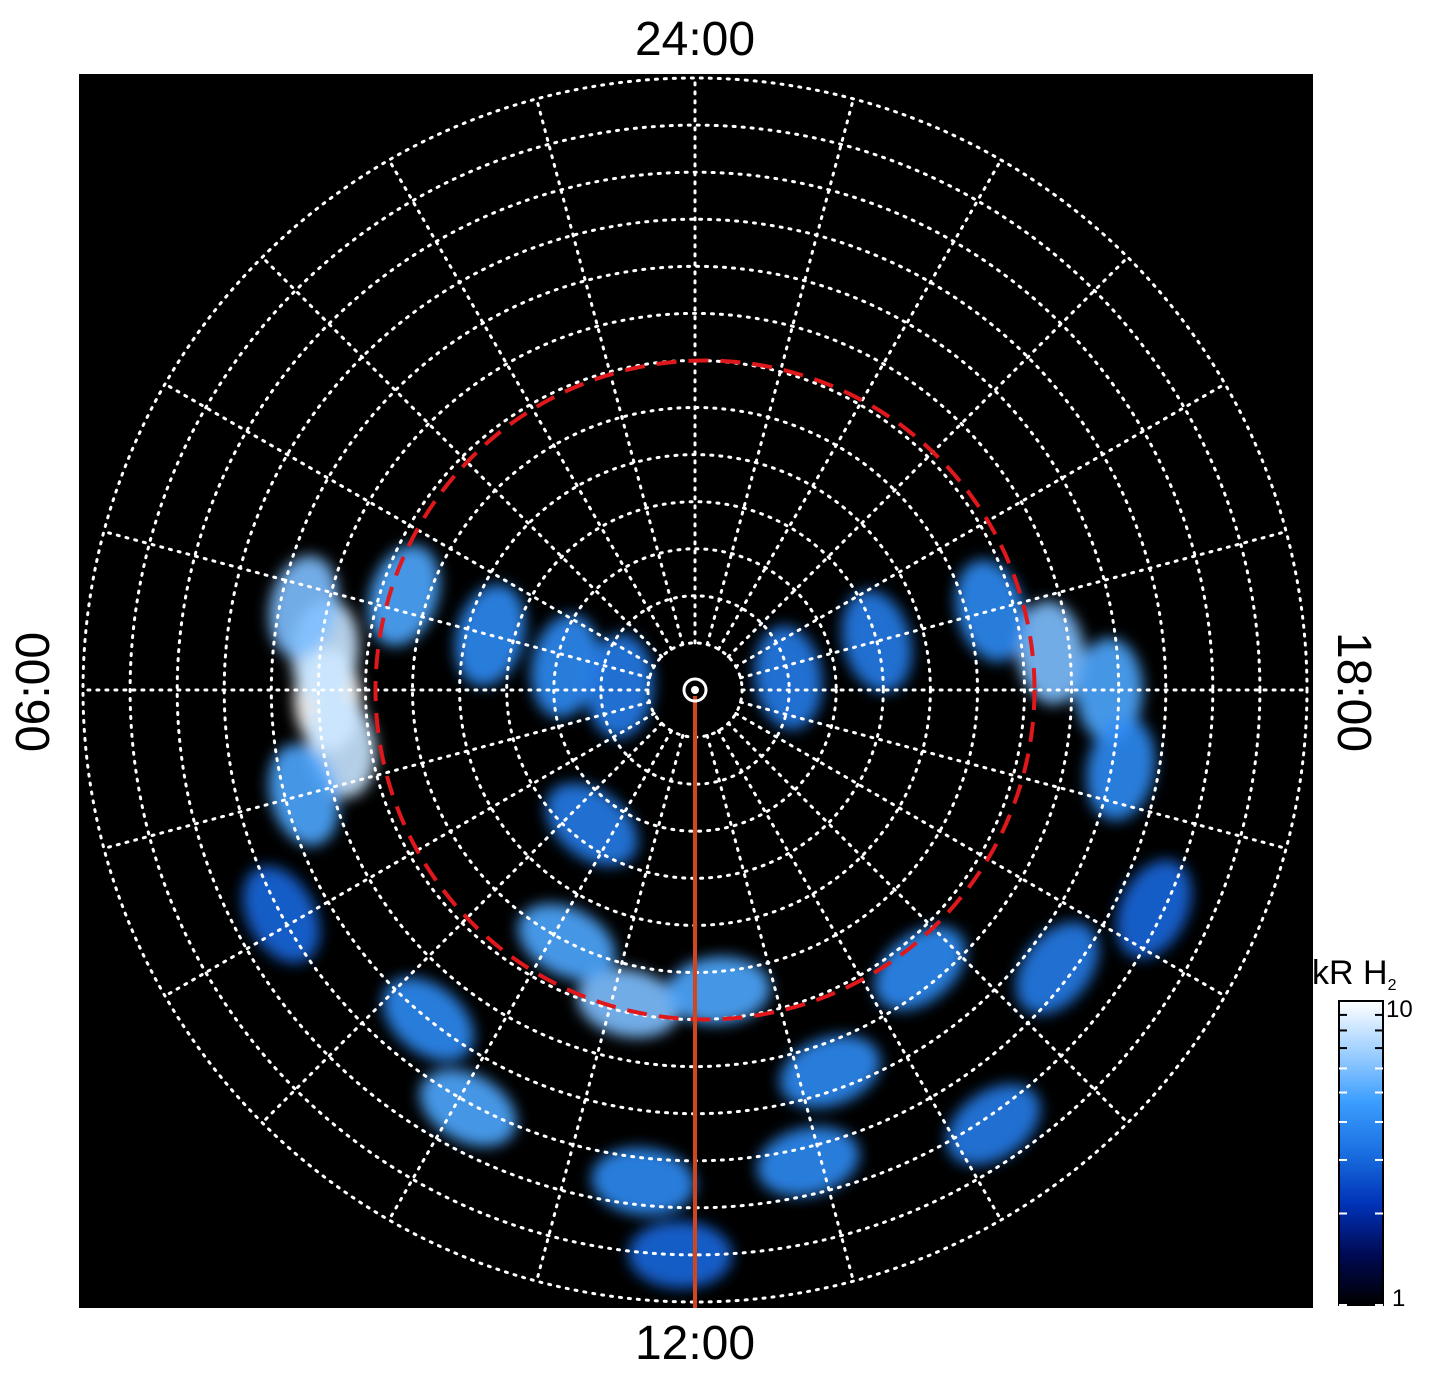 The width and height of the screenshot is (1447, 1384). Describe the element at coordinates (695, 1343) in the screenshot. I see `lt-label-noon: 12:00` at that location.